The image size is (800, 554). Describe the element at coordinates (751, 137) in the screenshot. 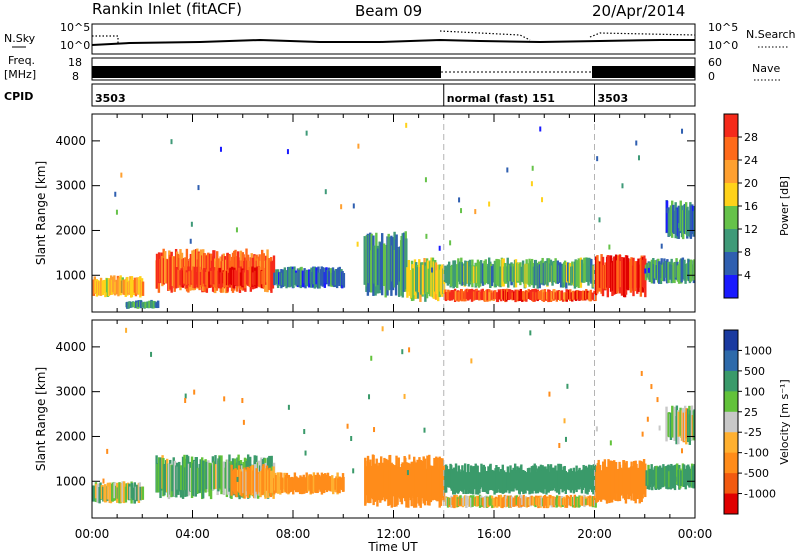

I see `colorbar-tick-label: 28` at that location.